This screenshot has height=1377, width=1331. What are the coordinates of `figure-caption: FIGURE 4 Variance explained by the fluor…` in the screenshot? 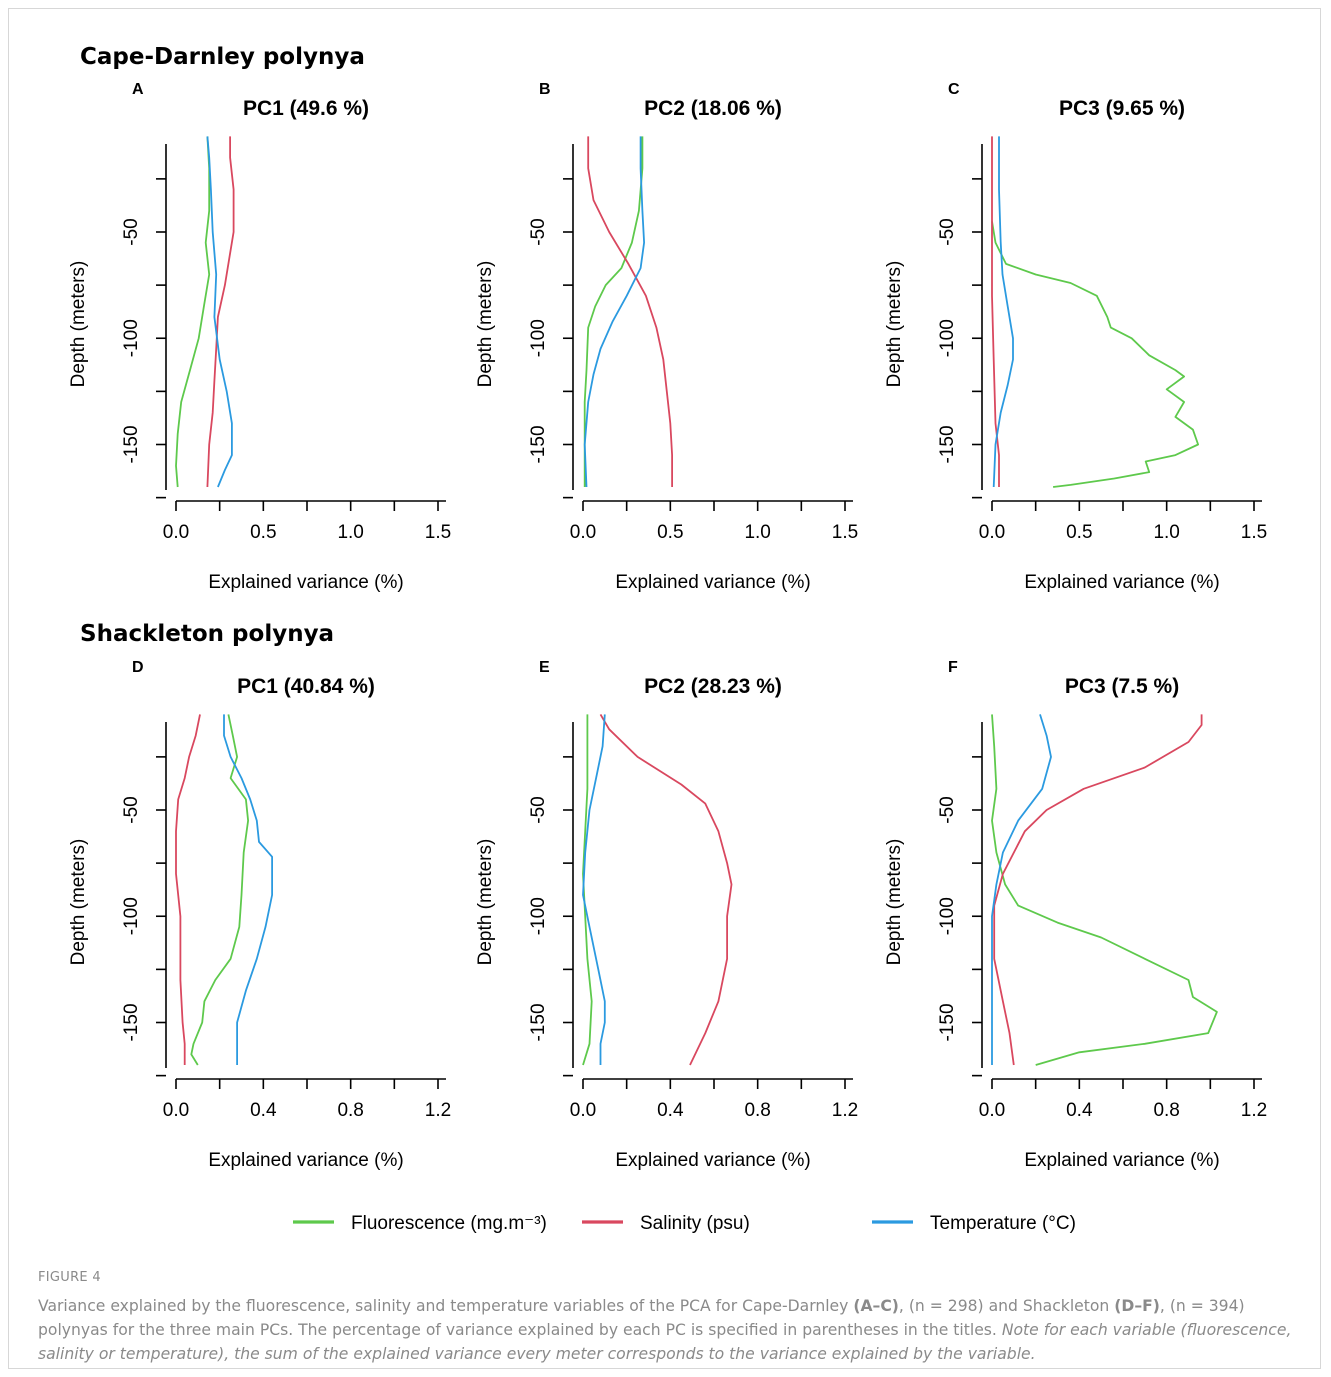 It's located at (673, 1316).